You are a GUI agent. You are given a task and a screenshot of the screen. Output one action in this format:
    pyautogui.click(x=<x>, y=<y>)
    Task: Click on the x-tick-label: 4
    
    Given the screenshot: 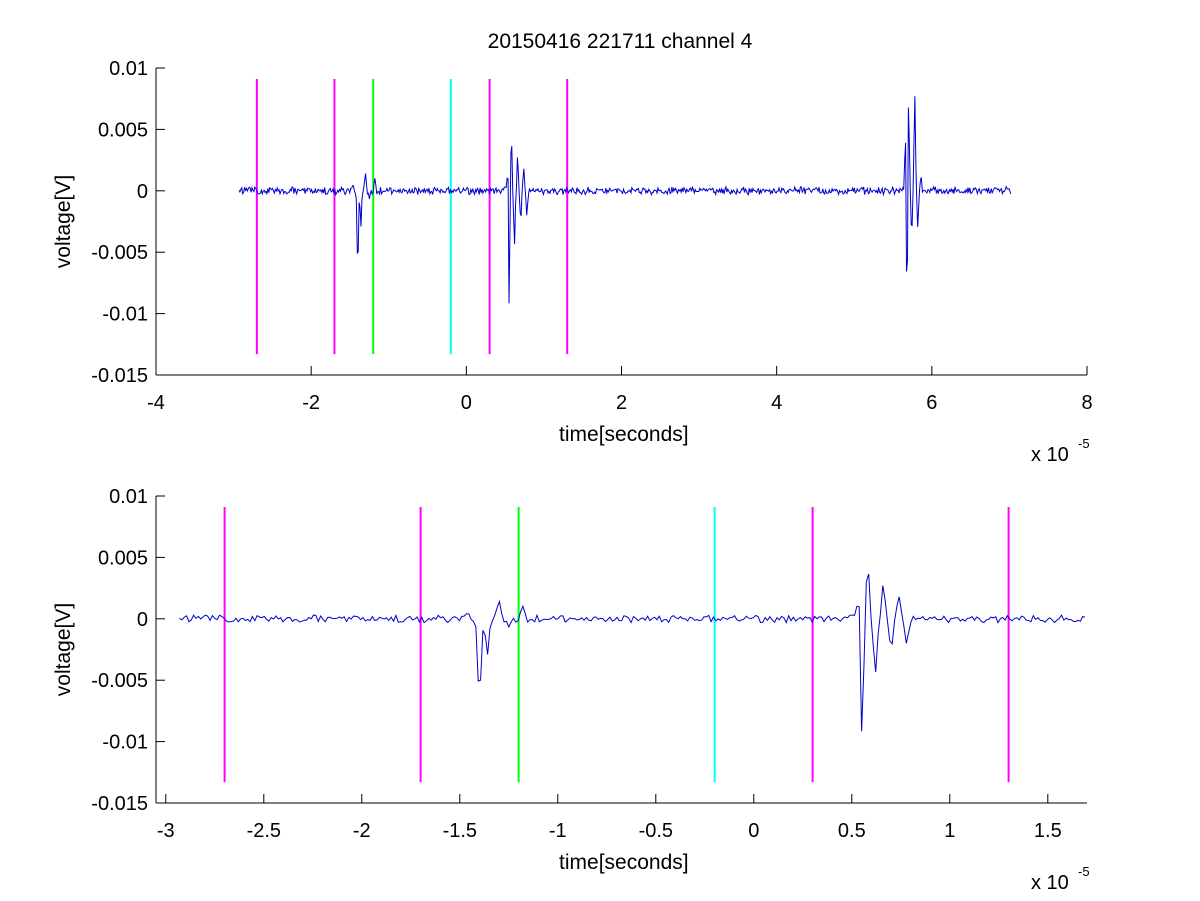 What is the action you would take?
    pyautogui.click(x=776, y=403)
    